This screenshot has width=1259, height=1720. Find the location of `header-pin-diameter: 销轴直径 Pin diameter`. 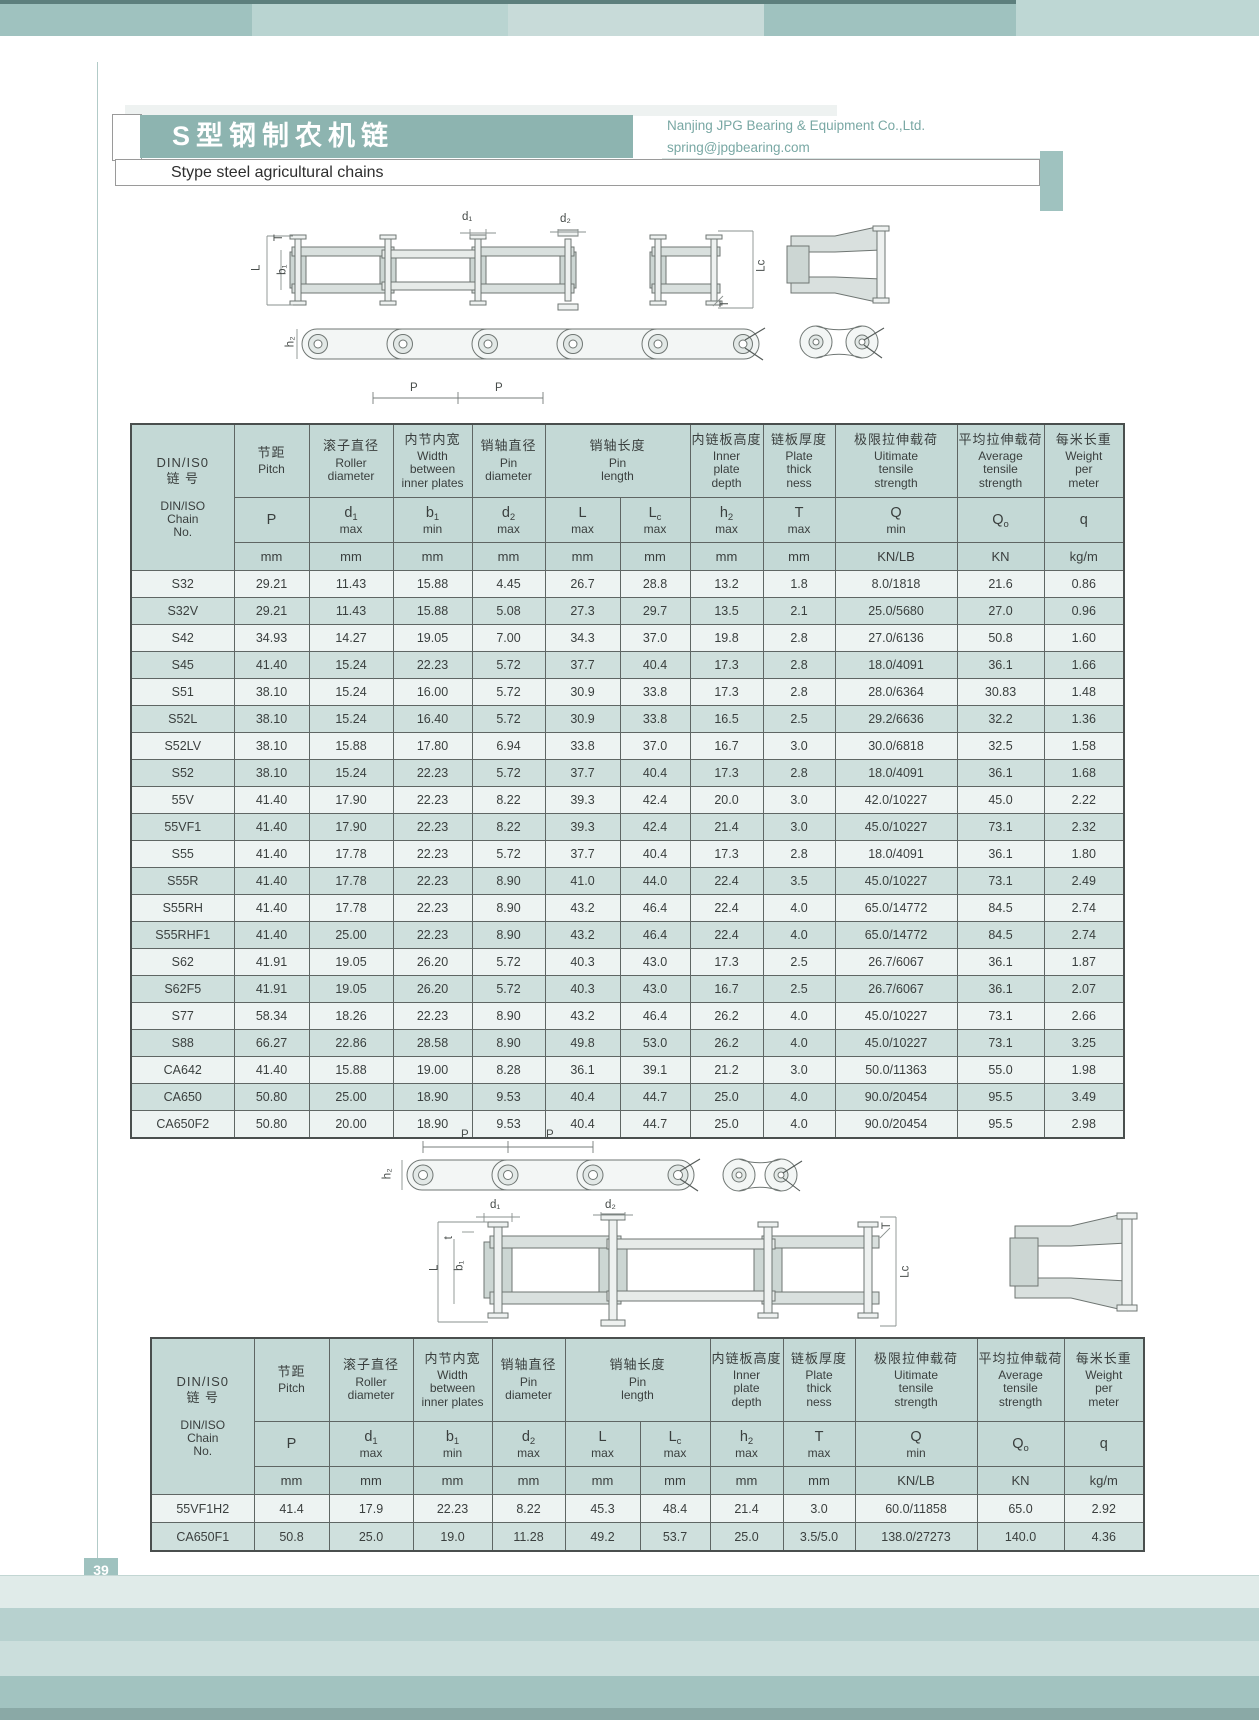

header-pin-diameter: 销轴直径 Pin diameter is located at coordinates (528, 1379).